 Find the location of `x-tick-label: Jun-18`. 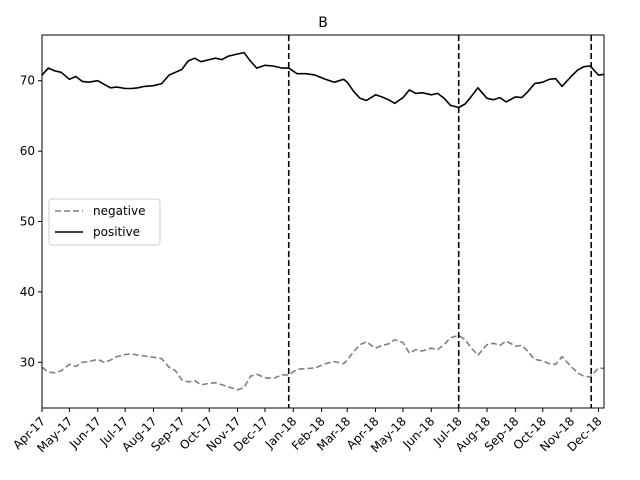

x-tick-label: Jun-18 is located at coordinates (419, 433).